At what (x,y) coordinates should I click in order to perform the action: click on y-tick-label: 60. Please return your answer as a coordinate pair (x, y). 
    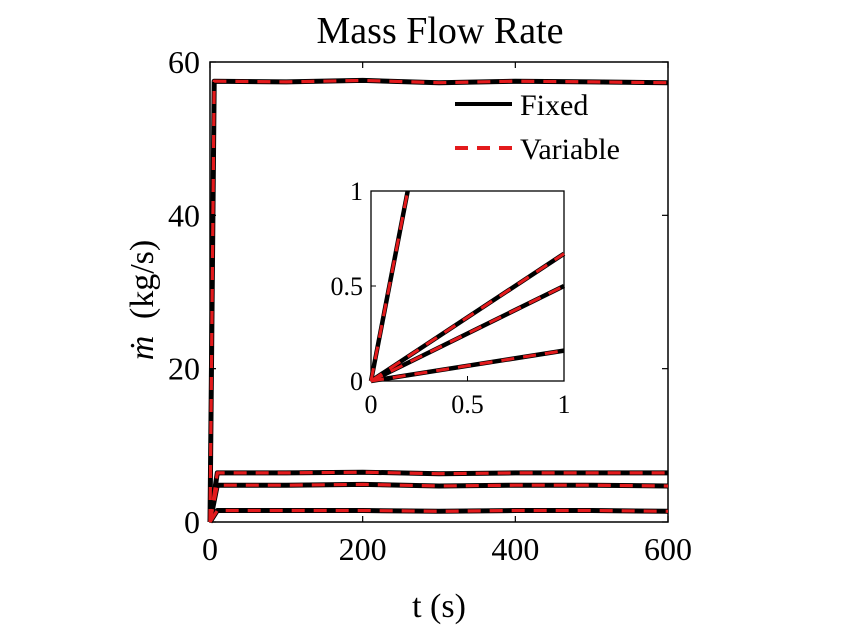
    Looking at the image, I should click on (184, 62).